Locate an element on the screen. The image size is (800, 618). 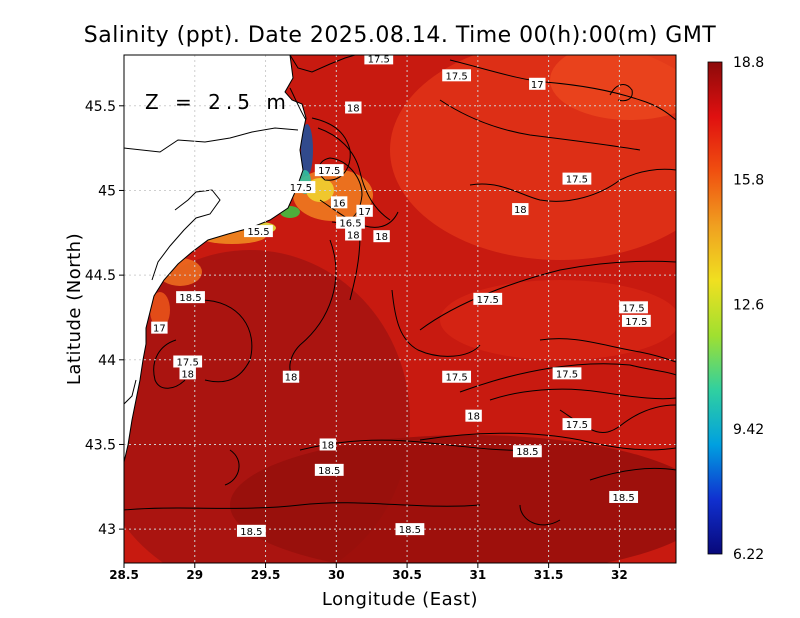
colorbar-tick-label: 18.8 is located at coordinates (748, 63).